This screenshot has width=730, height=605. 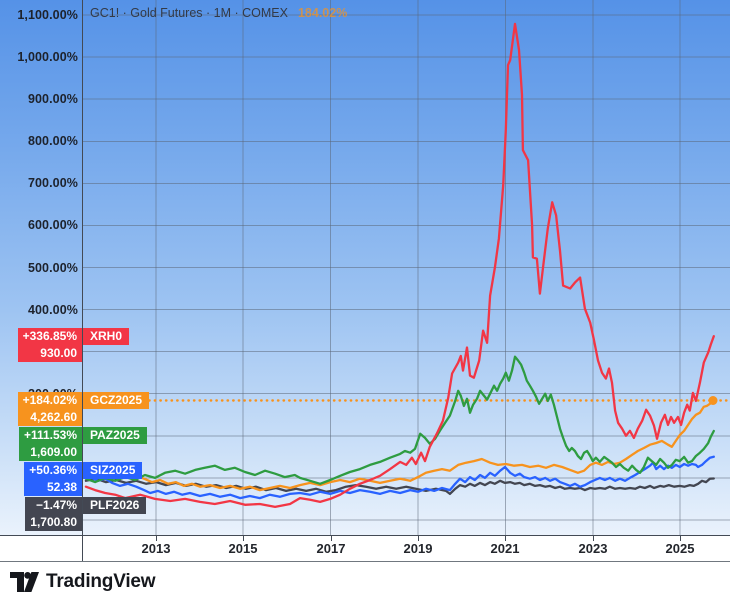 What do you see at coordinates (24, 581) in the screenshot?
I see `tradingview-logo-icon` at bounding box center [24, 581].